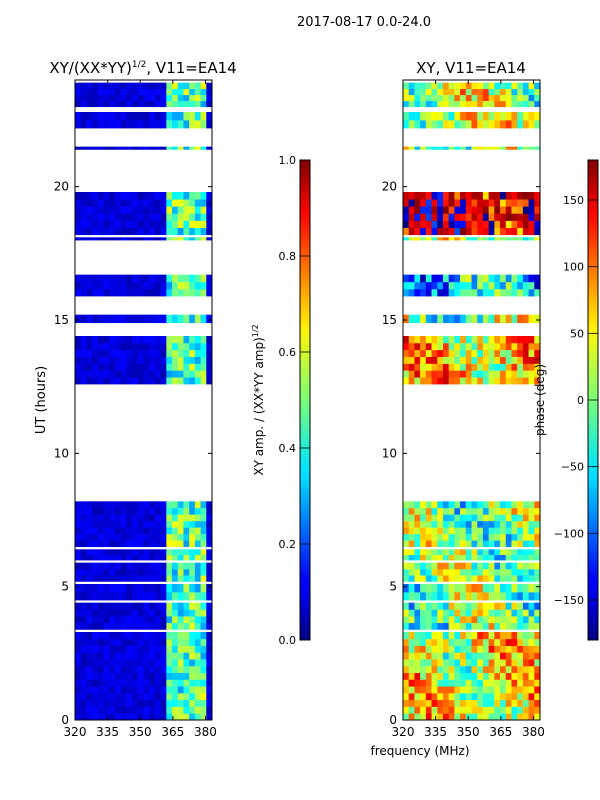  What do you see at coordinates (533, 732) in the screenshot?
I see `x-tick-label: 380` at bounding box center [533, 732].